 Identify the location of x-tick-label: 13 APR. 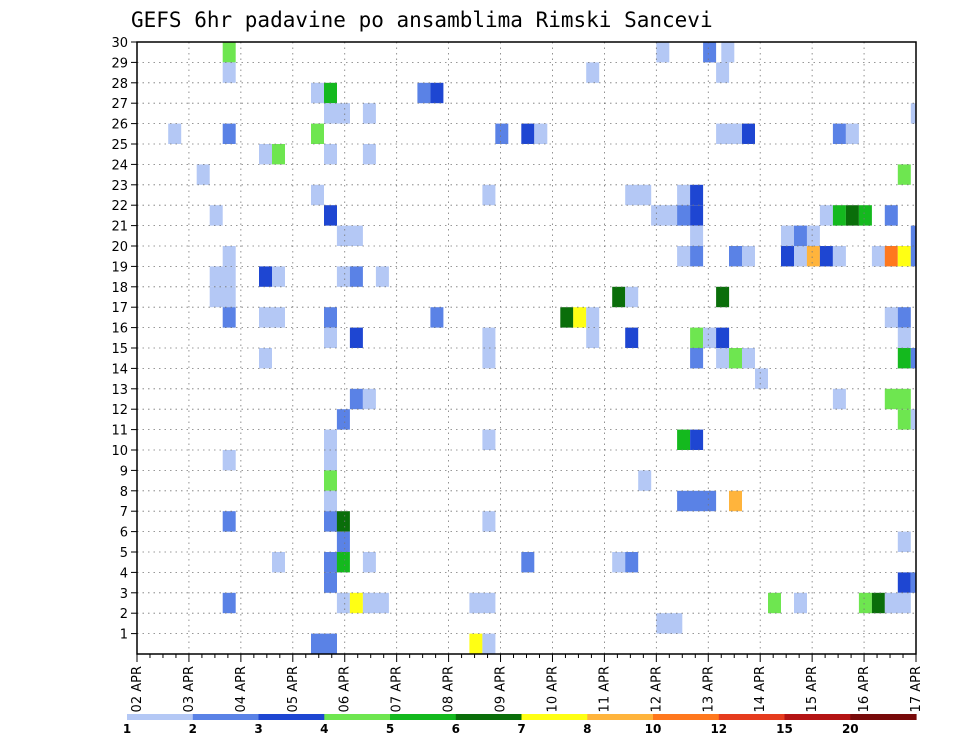
(708, 689).